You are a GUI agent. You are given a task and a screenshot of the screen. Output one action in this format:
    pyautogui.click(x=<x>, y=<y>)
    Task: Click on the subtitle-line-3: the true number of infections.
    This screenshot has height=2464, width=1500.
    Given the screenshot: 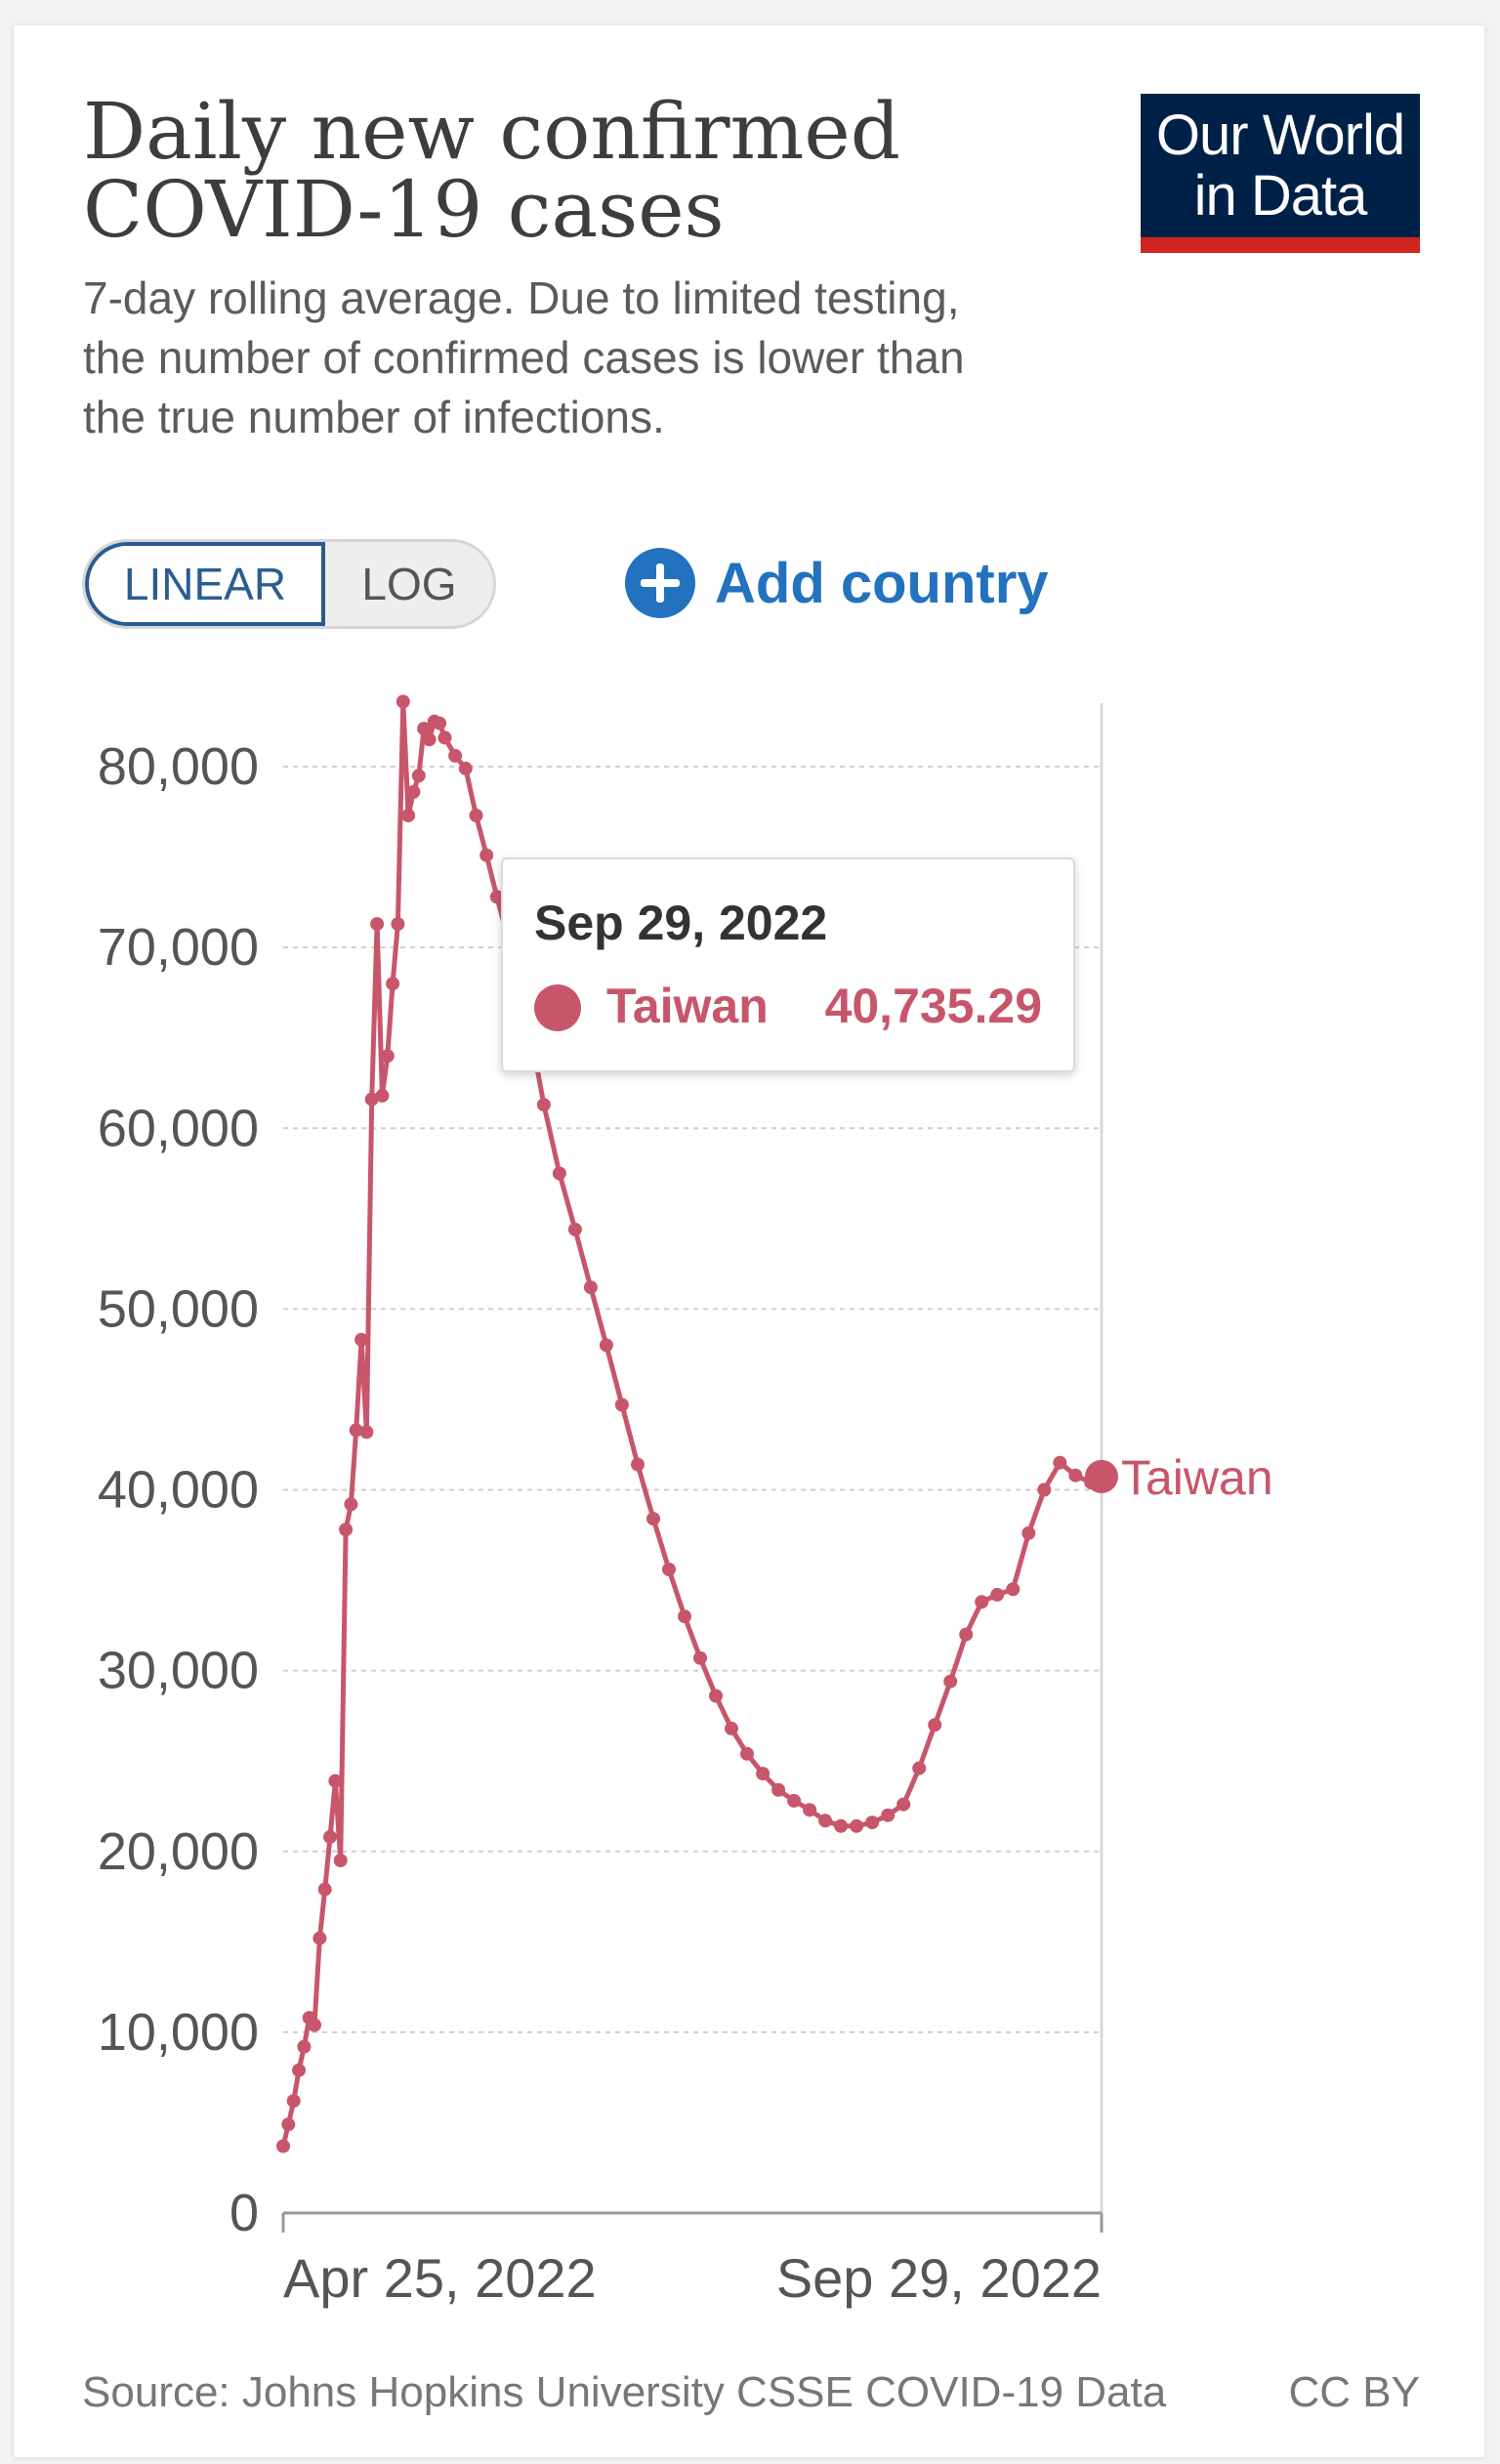 What is the action you would take?
    pyautogui.click(x=374, y=417)
    